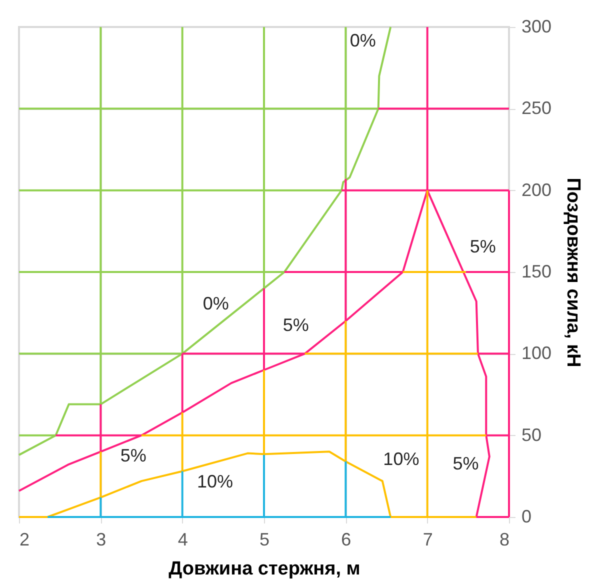  What do you see at coordinates (25, 540) in the screenshot?
I see `x-tick-label: 2` at bounding box center [25, 540].